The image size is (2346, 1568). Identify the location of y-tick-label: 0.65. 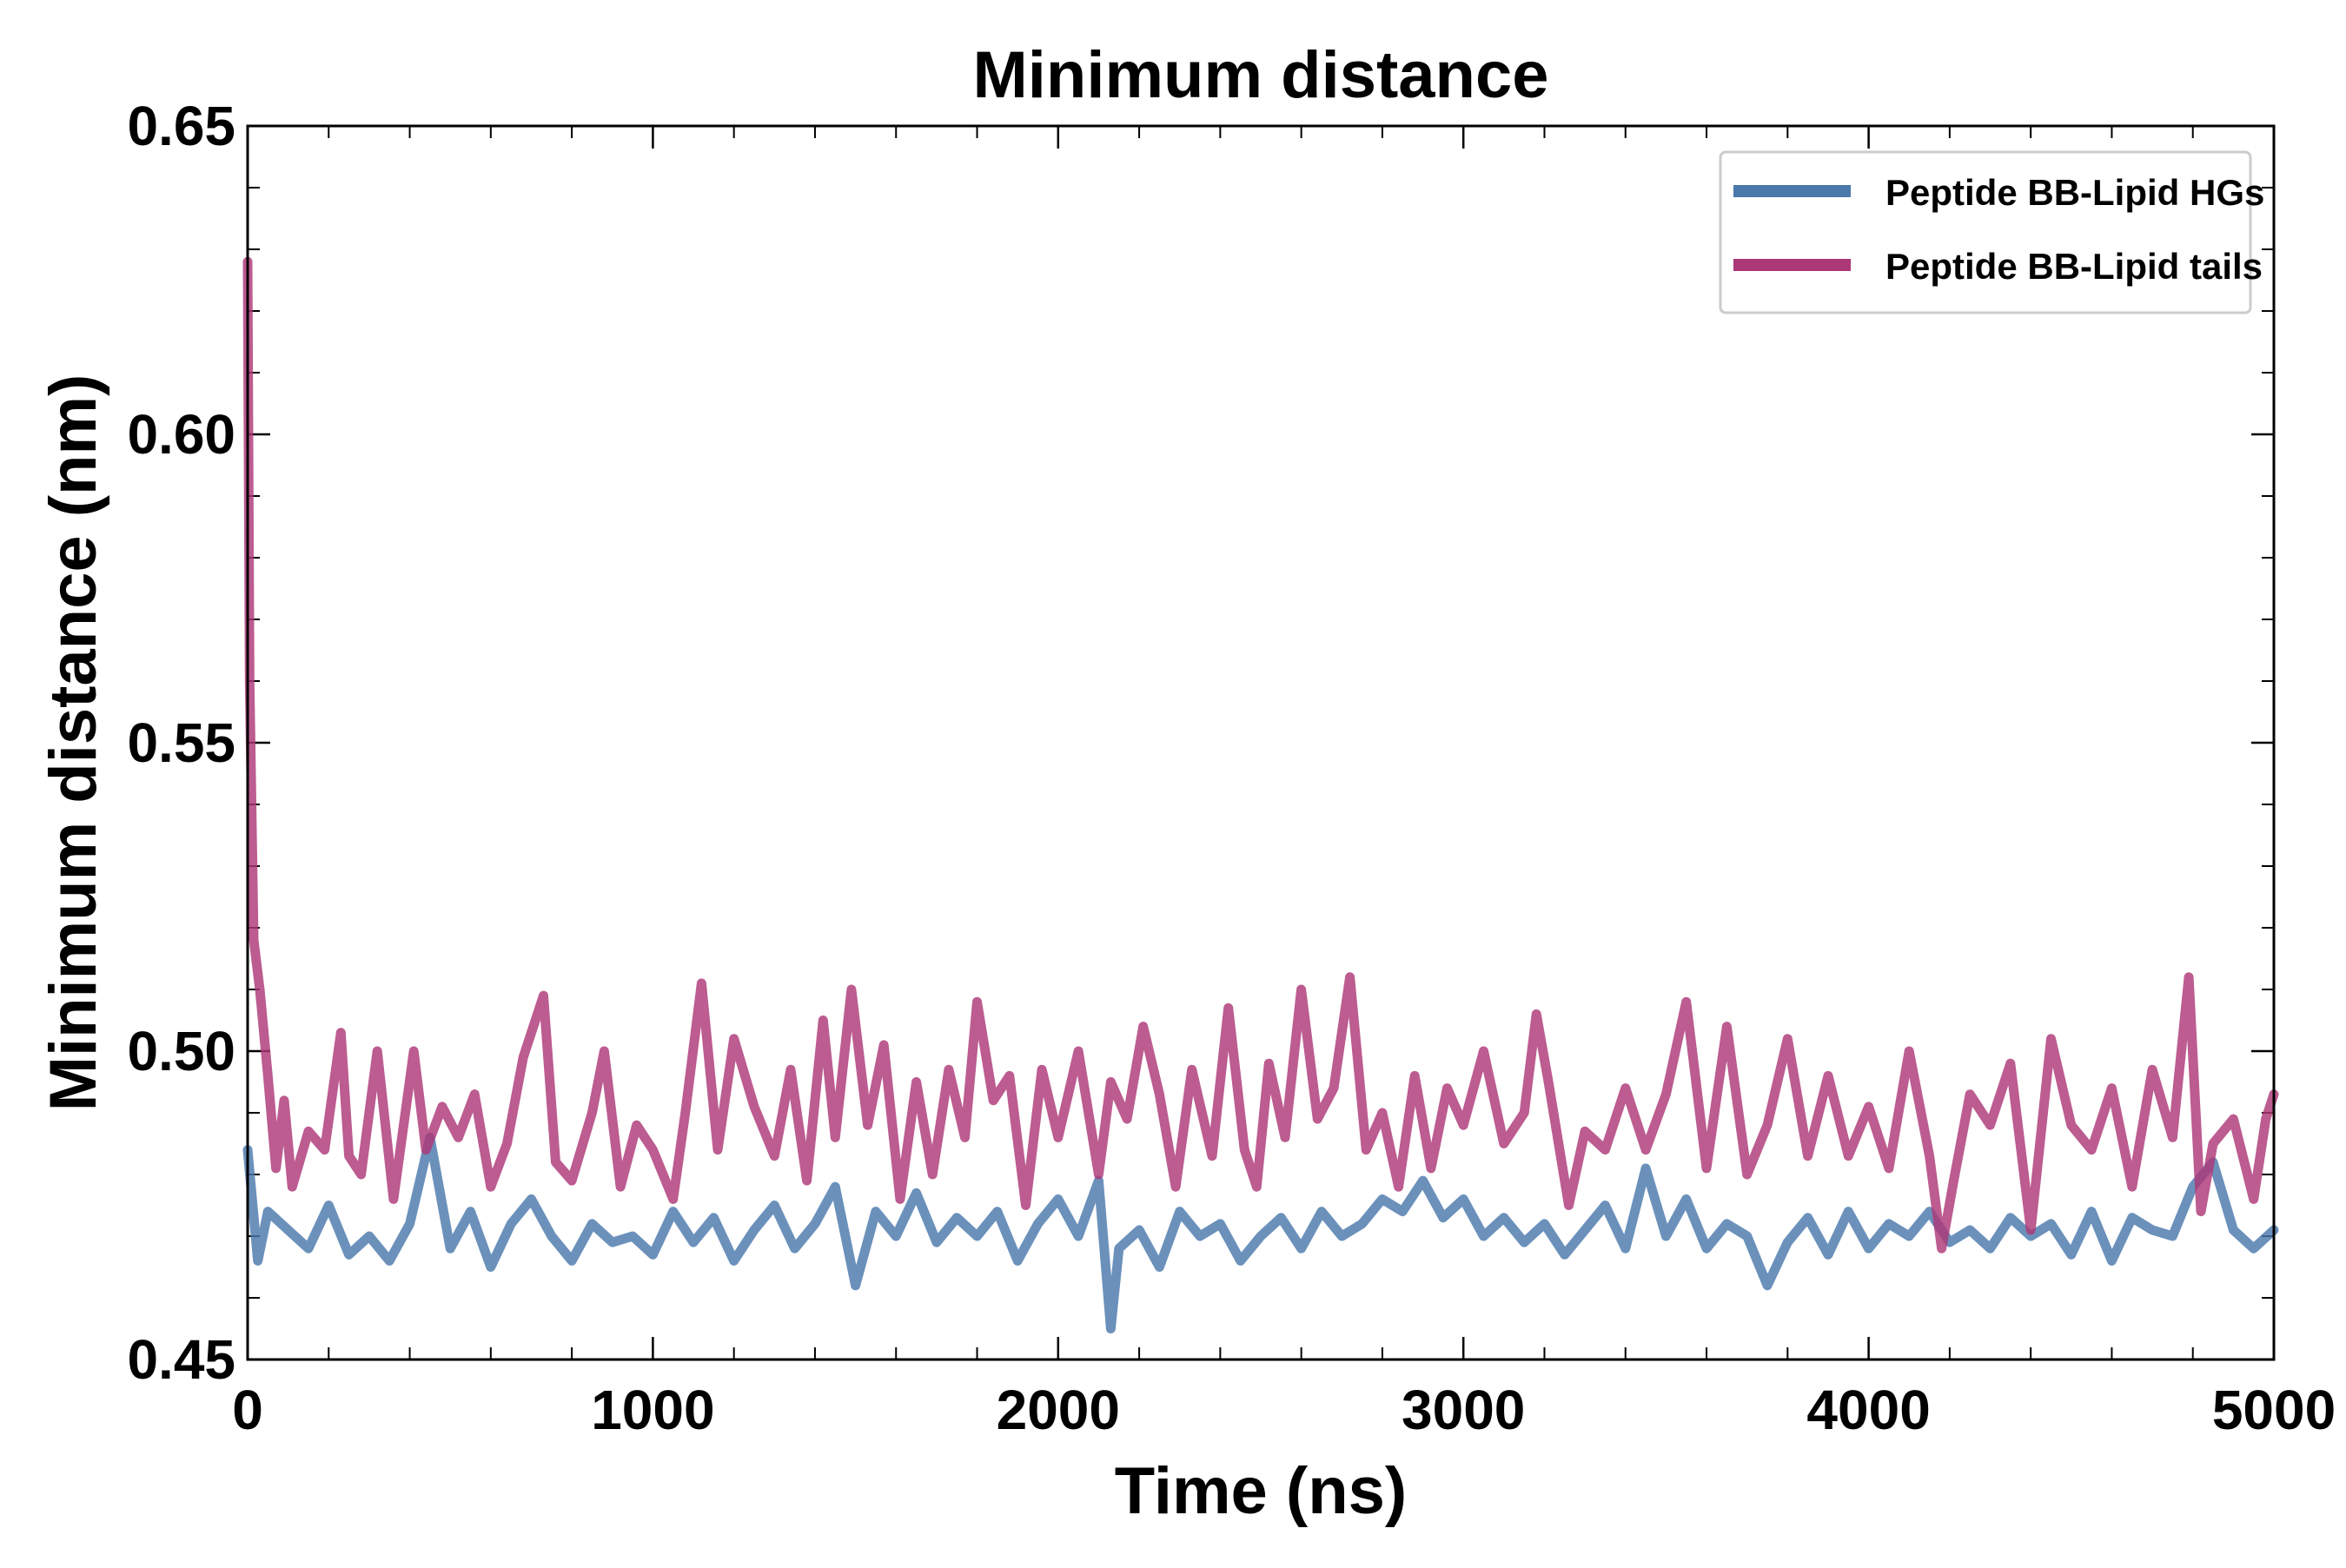
(181, 126).